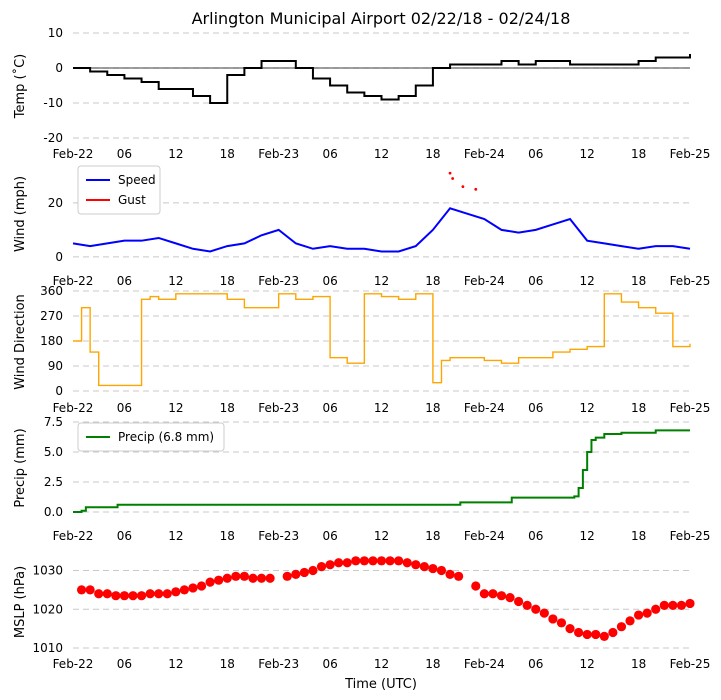 Image resolution: width=721 pixels, height=700 pixels. What do you see at coordinates (20, 602) in the screenshot?
I see `y-axis-label: MSLP (hPa)` at bounding box center [20, 602].